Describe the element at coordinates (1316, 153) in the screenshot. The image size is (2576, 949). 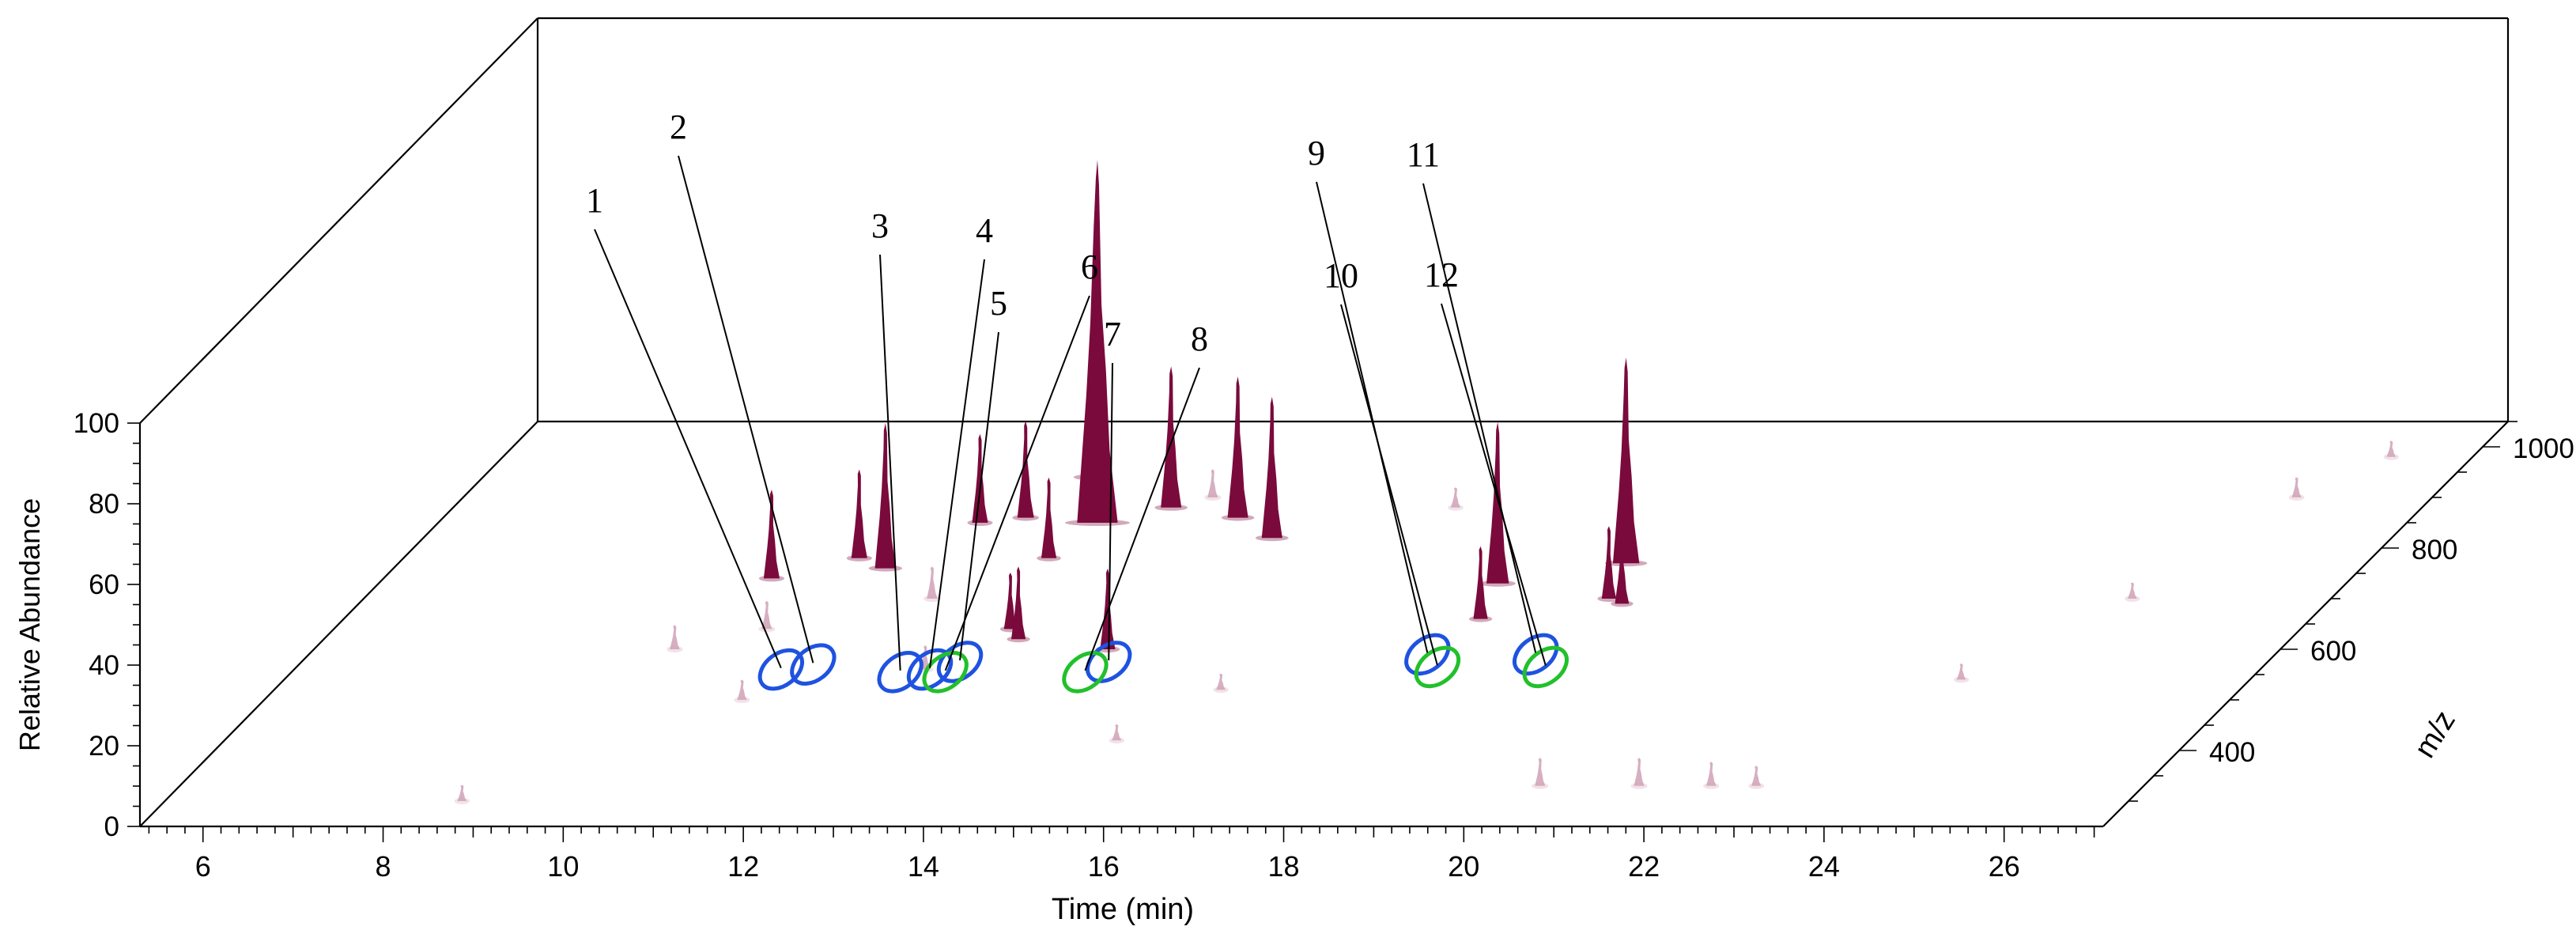
I see `callout-label-9: 9` at that location.